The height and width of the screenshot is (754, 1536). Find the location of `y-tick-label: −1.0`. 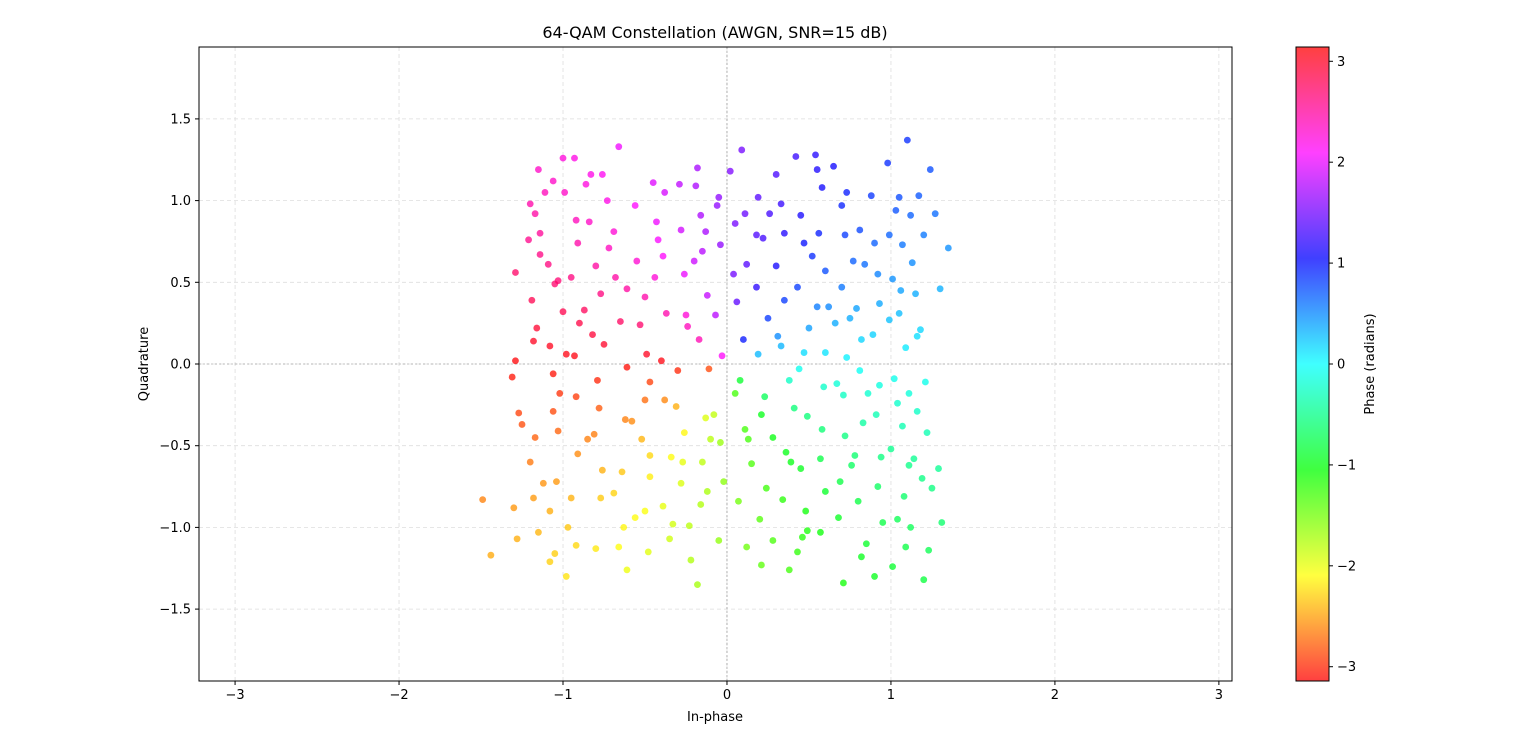

y-tick-label: −1.0 is located at coordinates (175, 528).